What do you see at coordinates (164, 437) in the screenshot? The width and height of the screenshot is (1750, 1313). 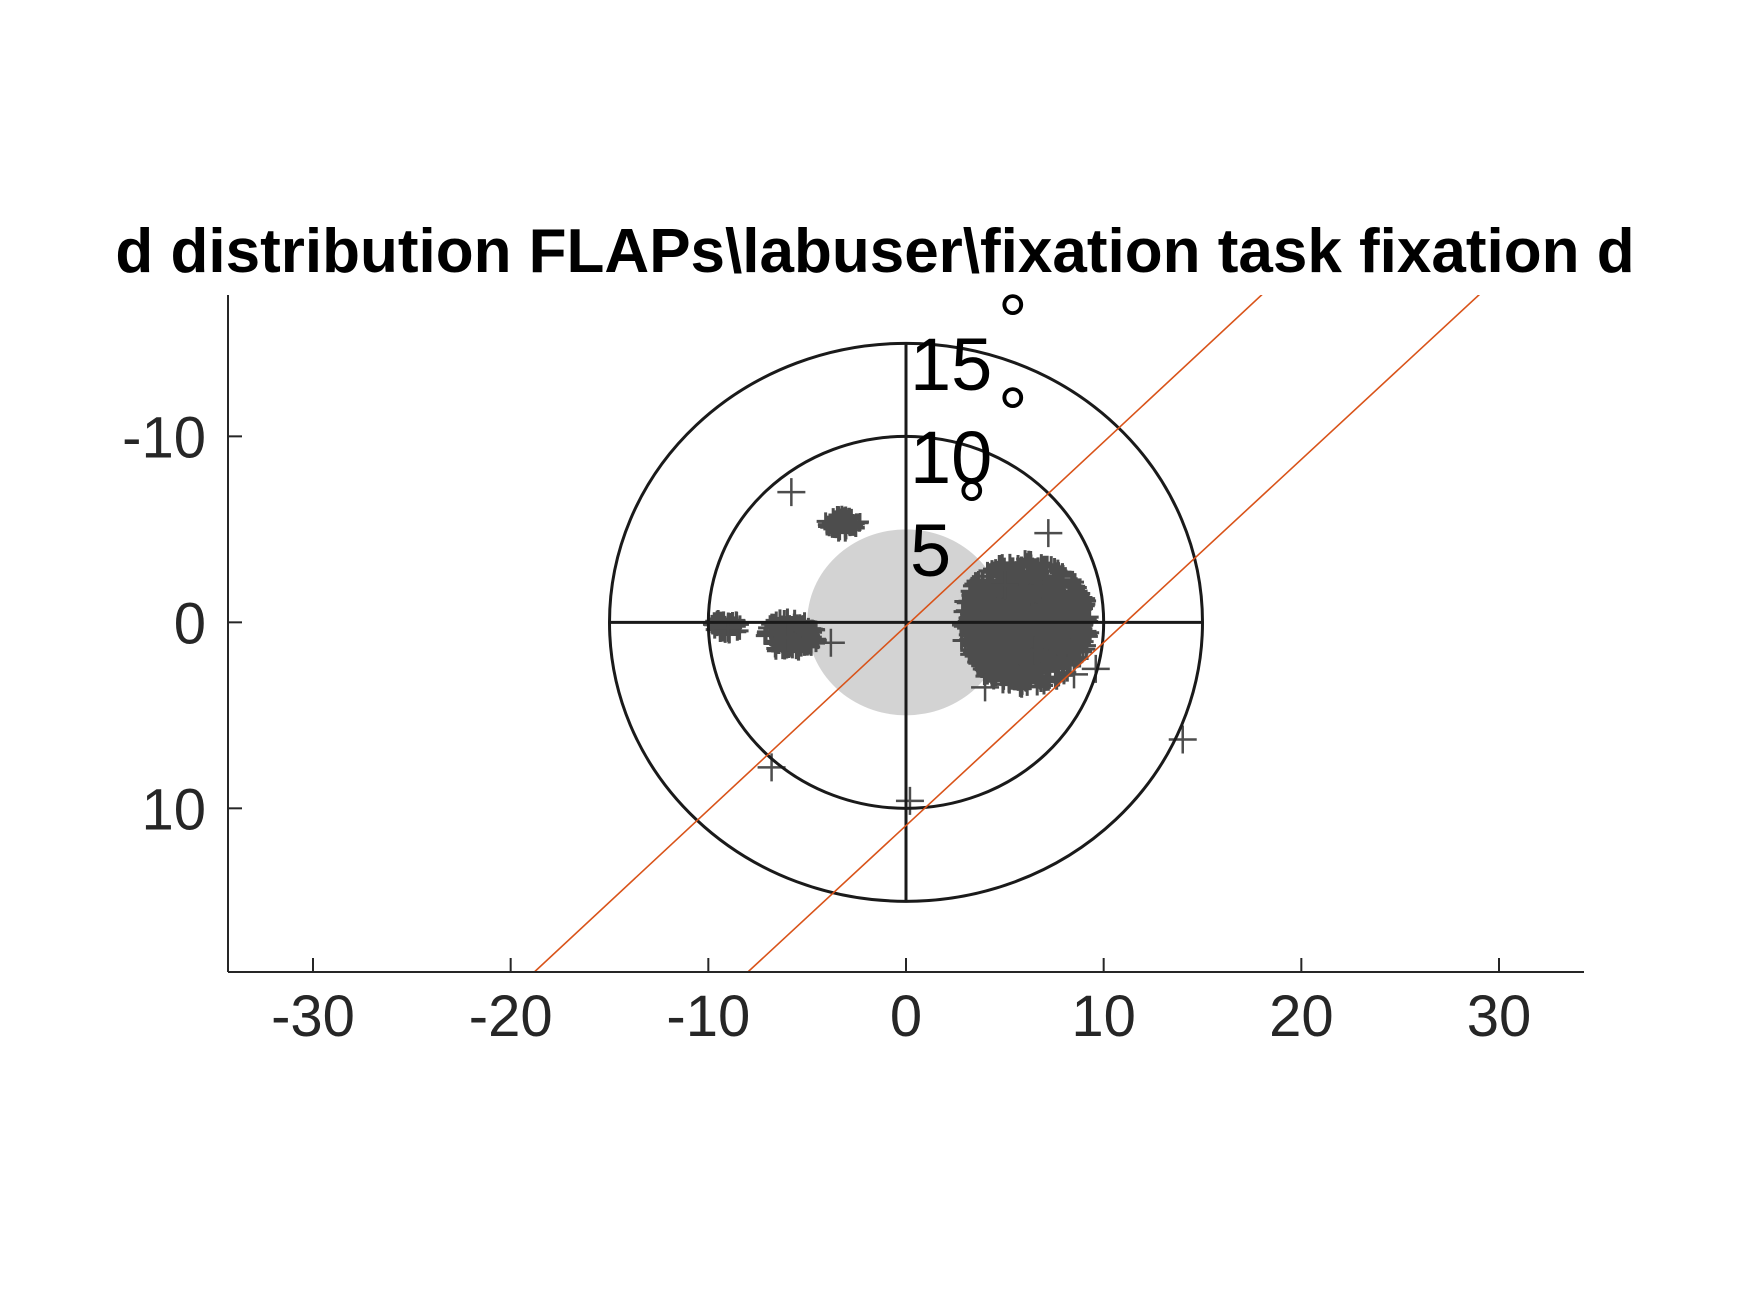 I see `y-tick-label-0: -10` at bounding box center [164, 437].